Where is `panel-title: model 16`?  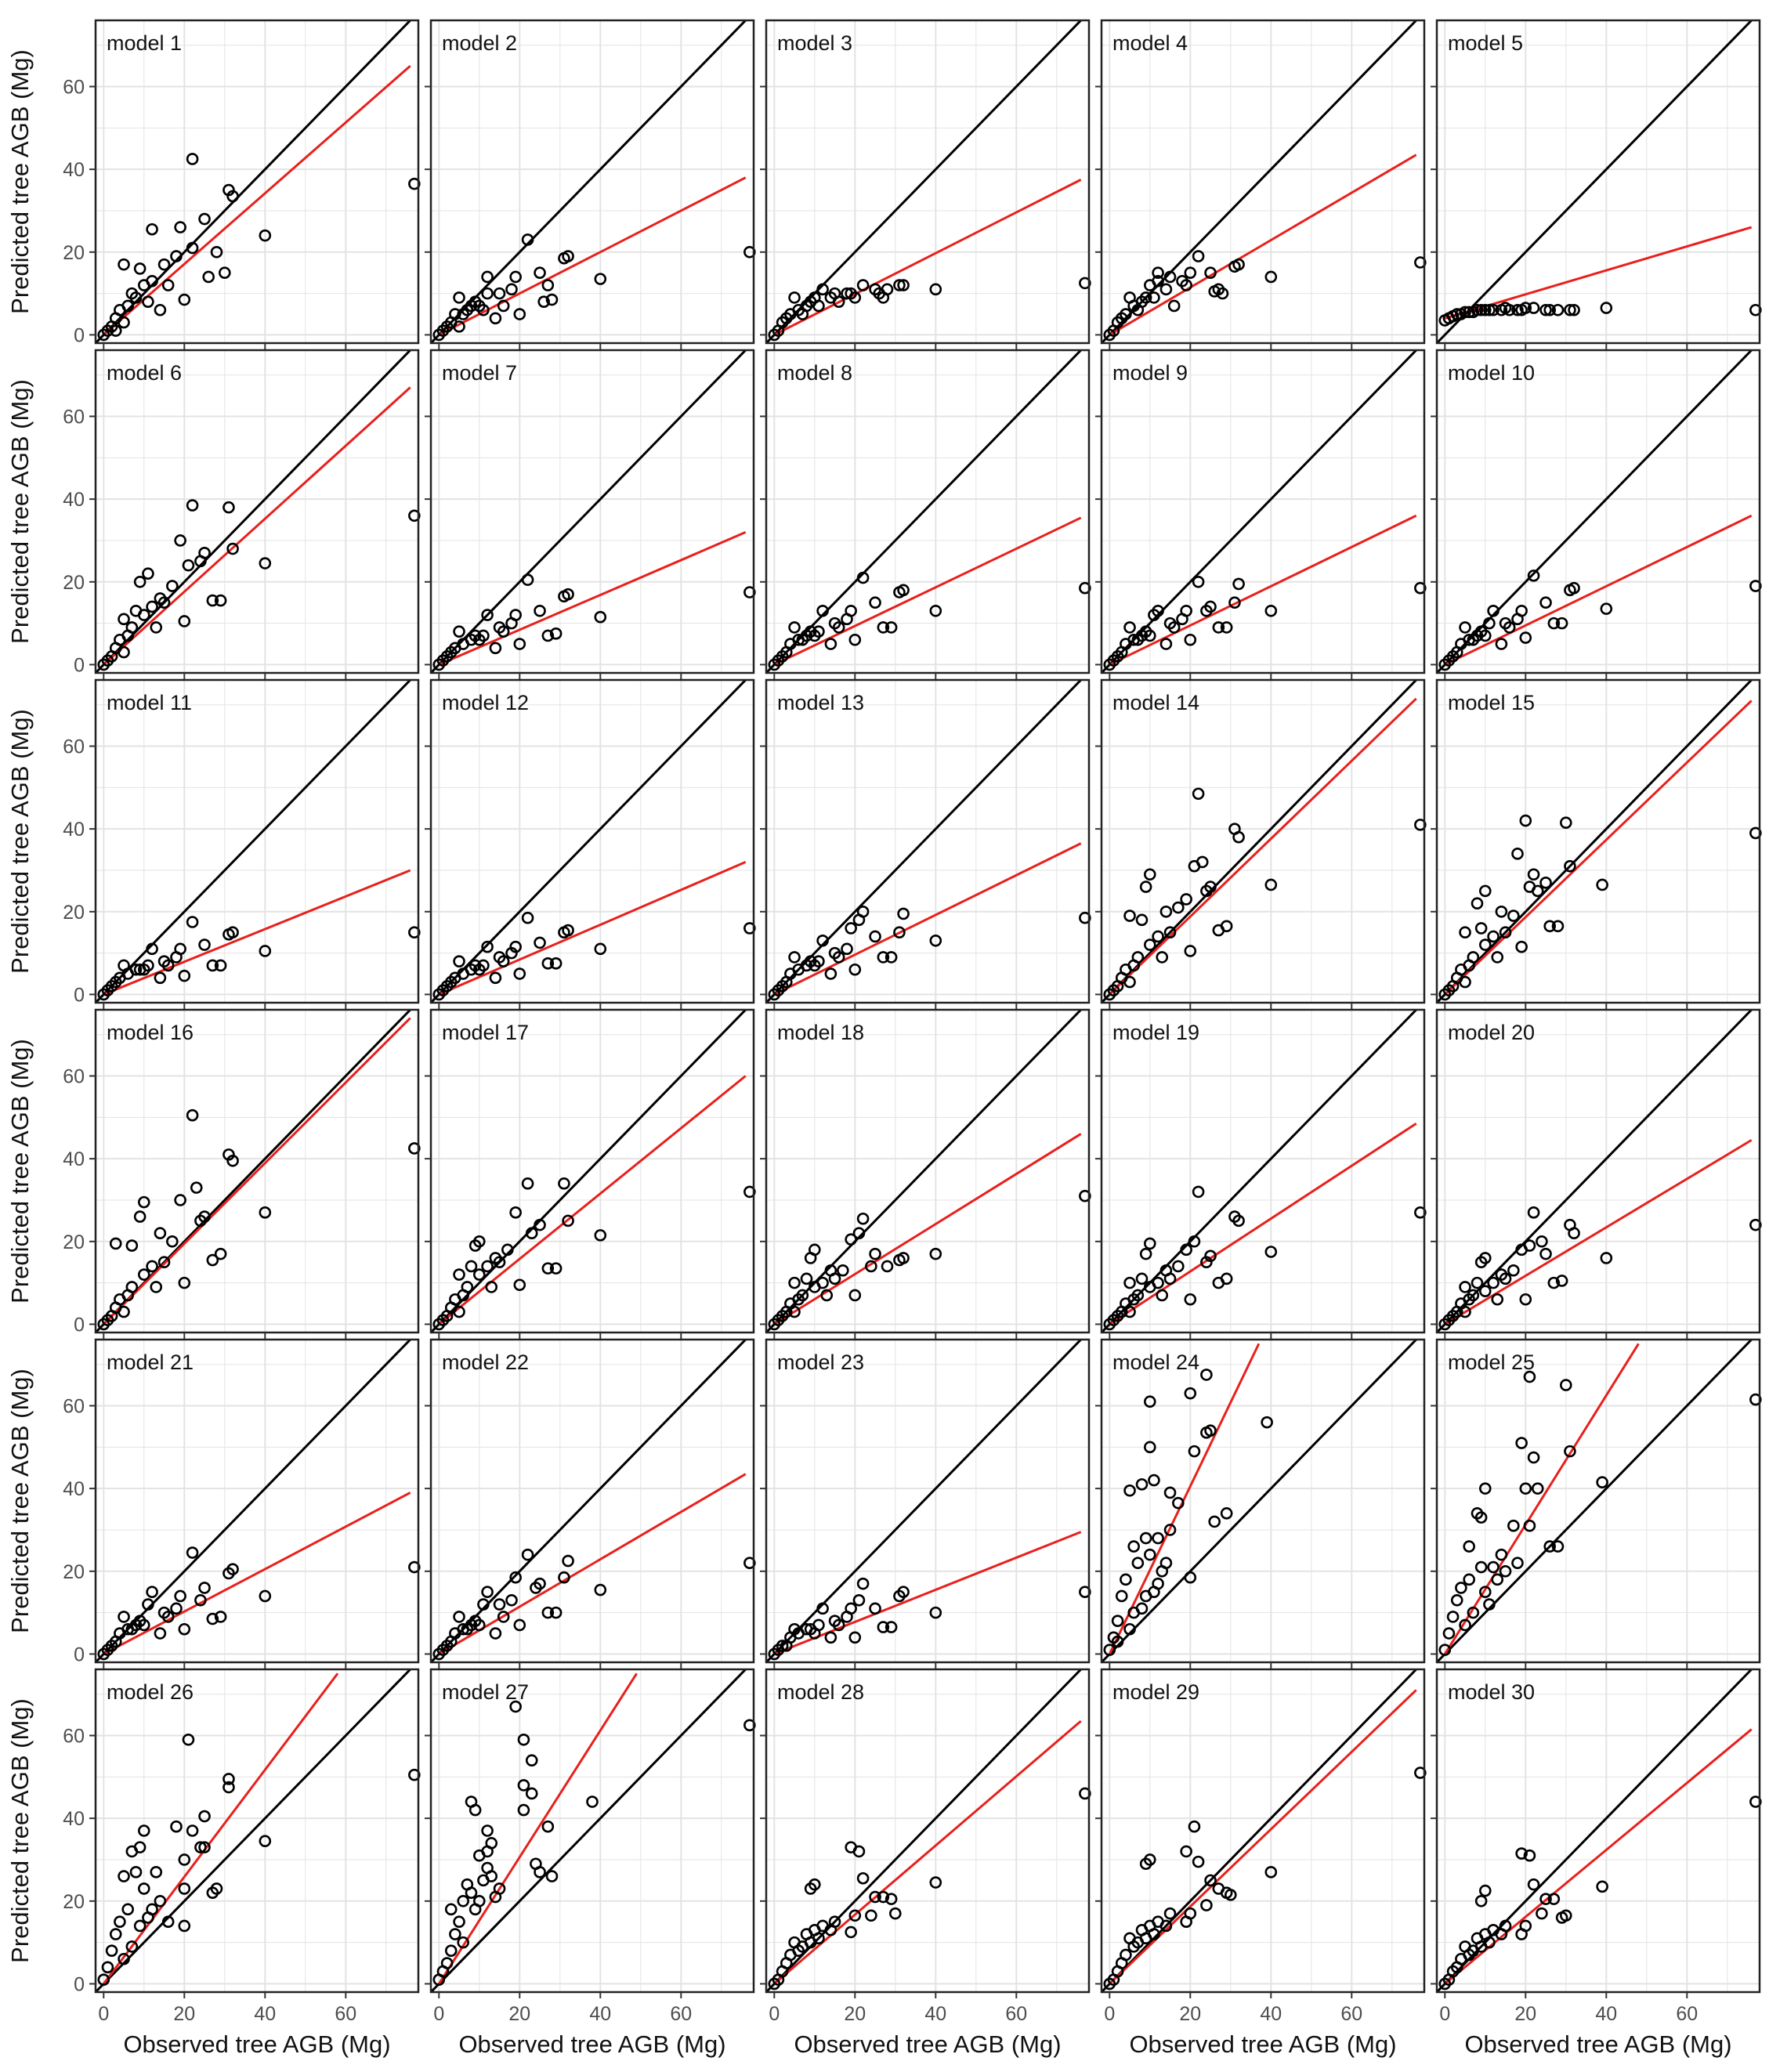
panel-title: model 16 is located at coordinates (150, 1032).